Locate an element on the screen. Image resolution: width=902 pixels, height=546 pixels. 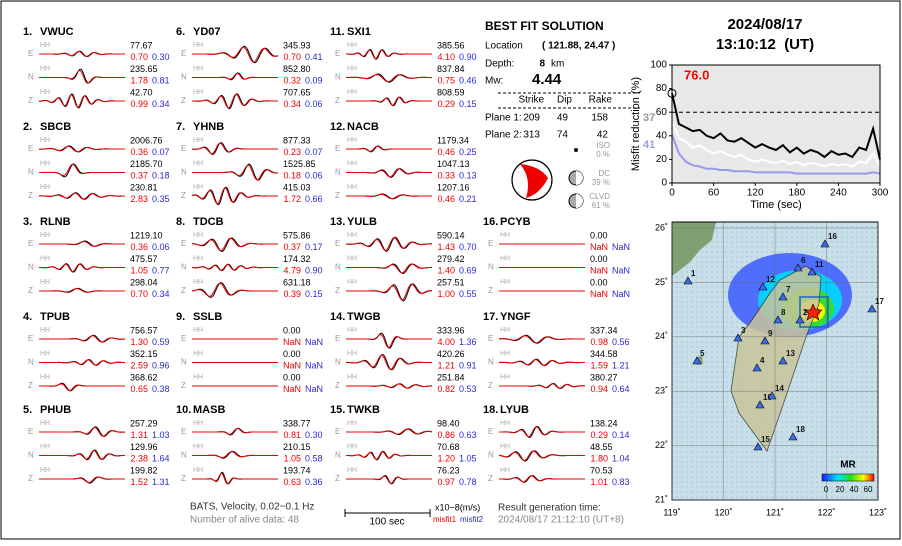
amplitude: 1047.13 is located at coordinates (453, 164).